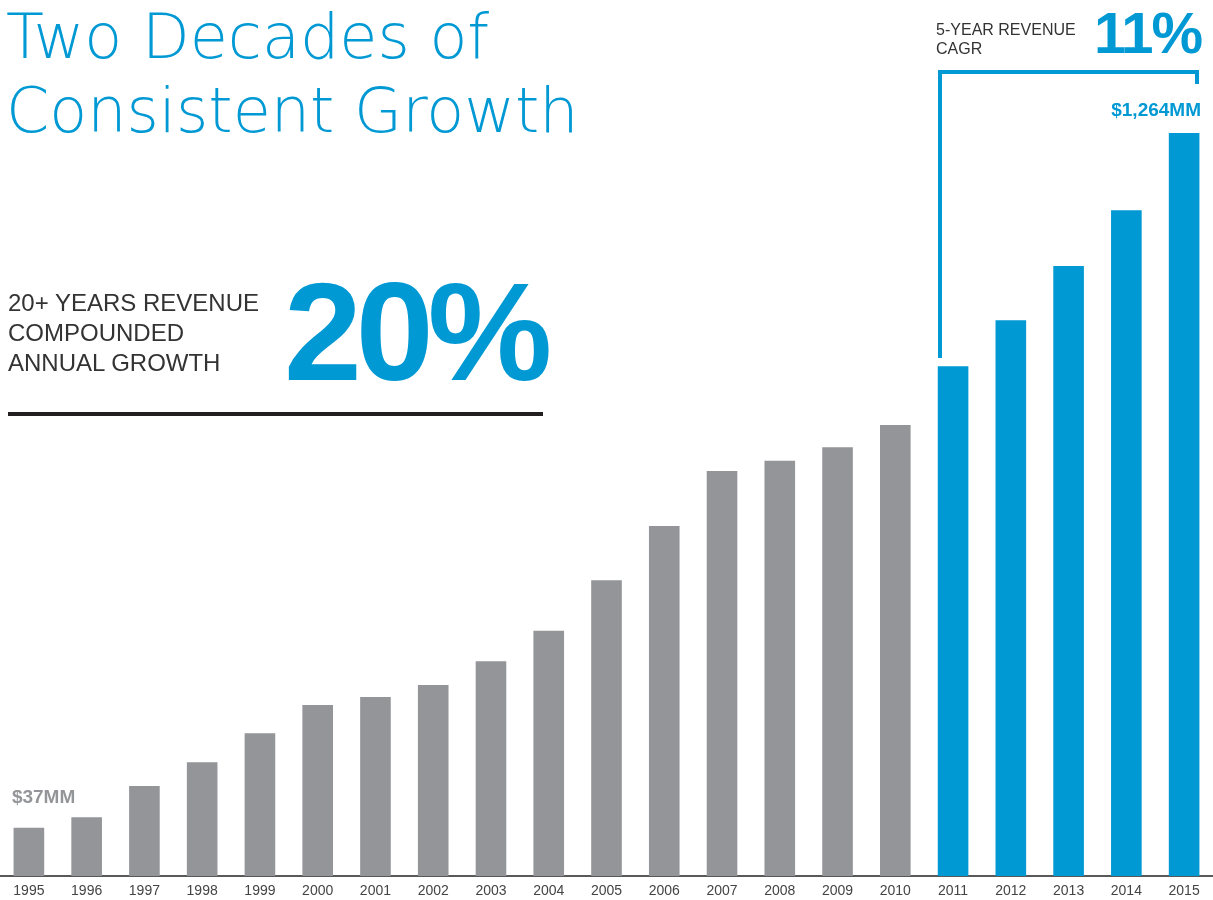 The image size is (1213, 900). I want to click on text: 5-YEAR REVENUE CAGR, so click(1006, 39).